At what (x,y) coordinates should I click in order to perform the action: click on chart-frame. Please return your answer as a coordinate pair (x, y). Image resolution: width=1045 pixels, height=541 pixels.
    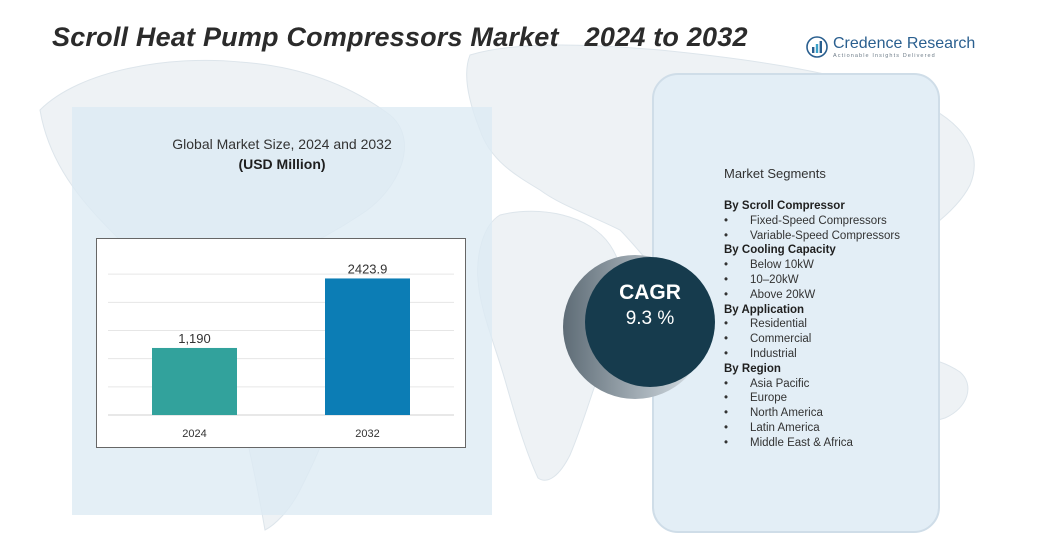
    Looking at the image, I should click on (281, 343).